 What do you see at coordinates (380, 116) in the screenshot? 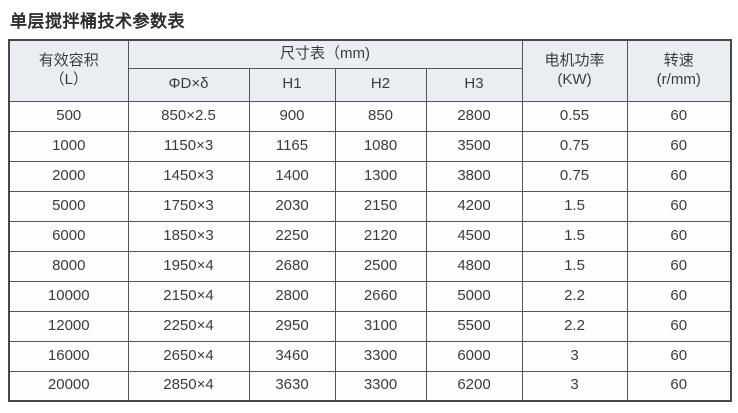
I see `cell-h2: 850` at bounding box center [380, 116].